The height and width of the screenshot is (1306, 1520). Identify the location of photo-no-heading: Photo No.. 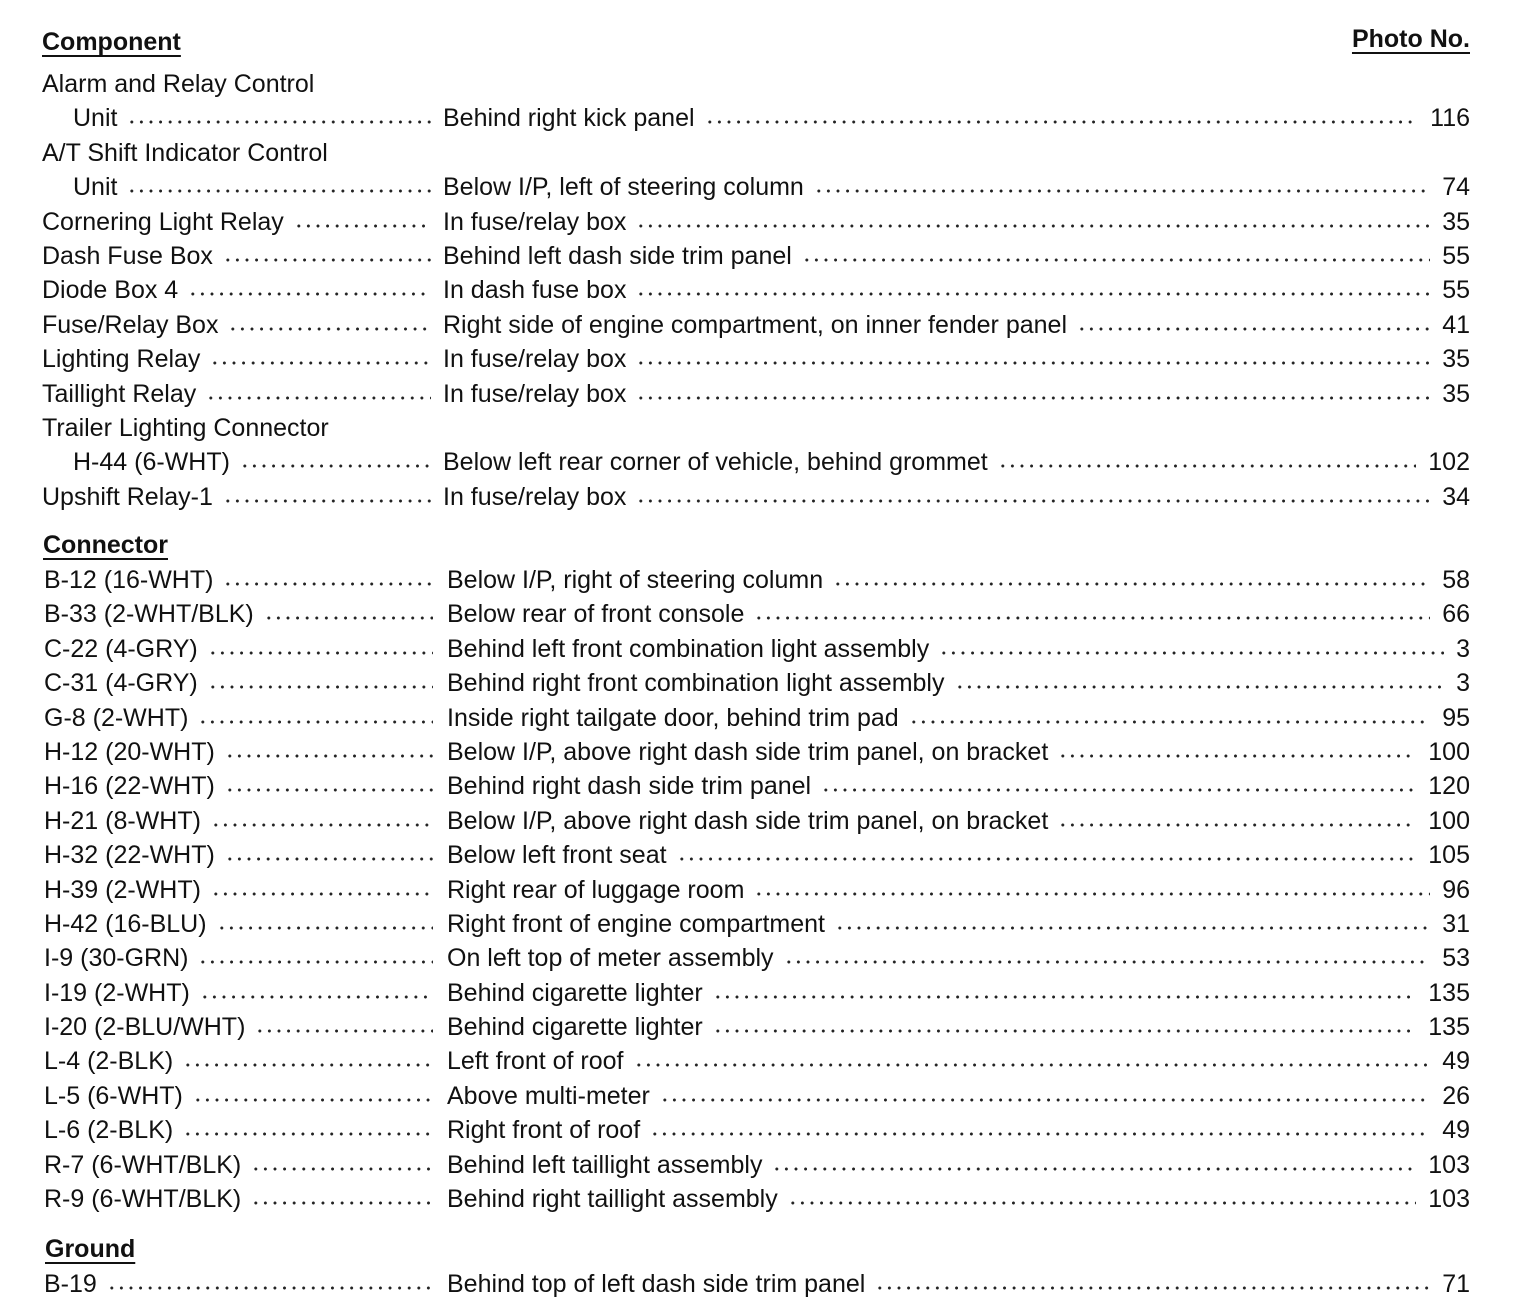
(1410, 39).